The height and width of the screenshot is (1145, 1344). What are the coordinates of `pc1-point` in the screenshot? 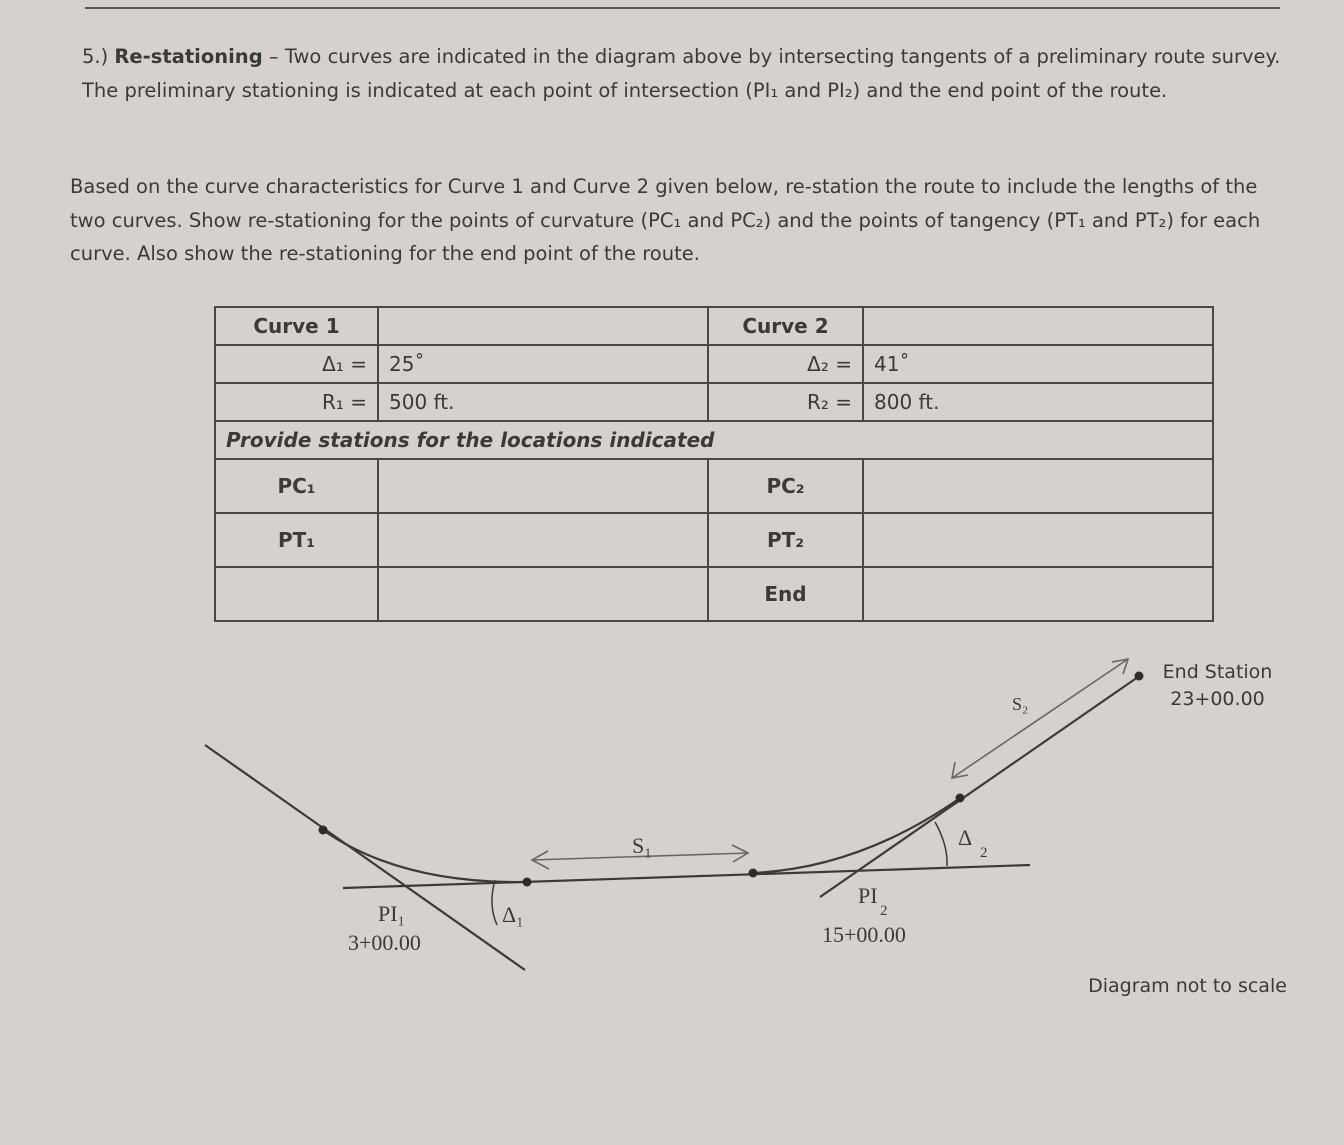 It's located at (323, 830).